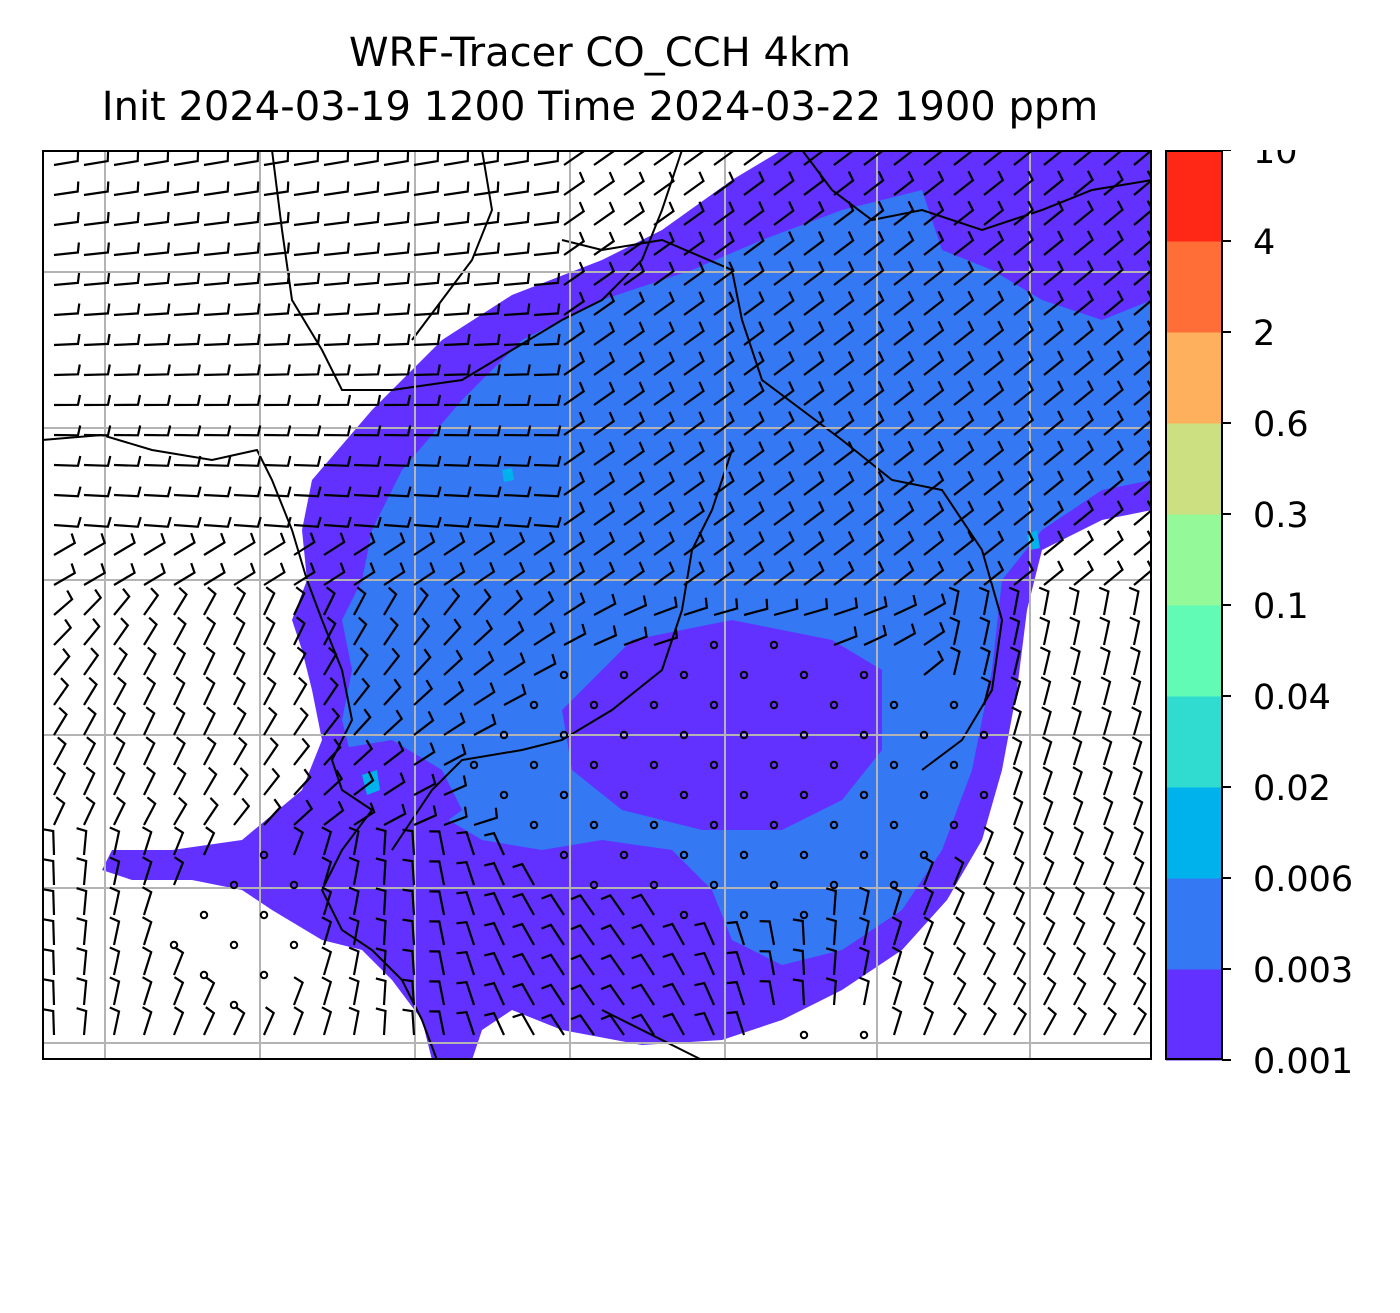  What do you see at coordinates (1292, 789) in the screenshot?
I see `colorbar-tick-label: 0.02` at bounding box center [1292, 789].